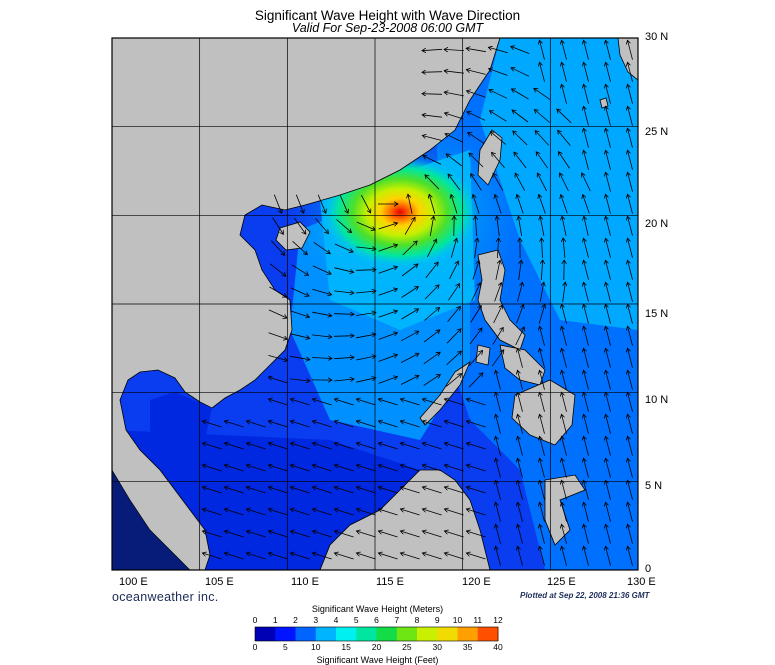 The image size is (775, 665). I want to click on chart-subtitle: Valid For Sep-23-2008 06:00 GMT, so click(387, 28).